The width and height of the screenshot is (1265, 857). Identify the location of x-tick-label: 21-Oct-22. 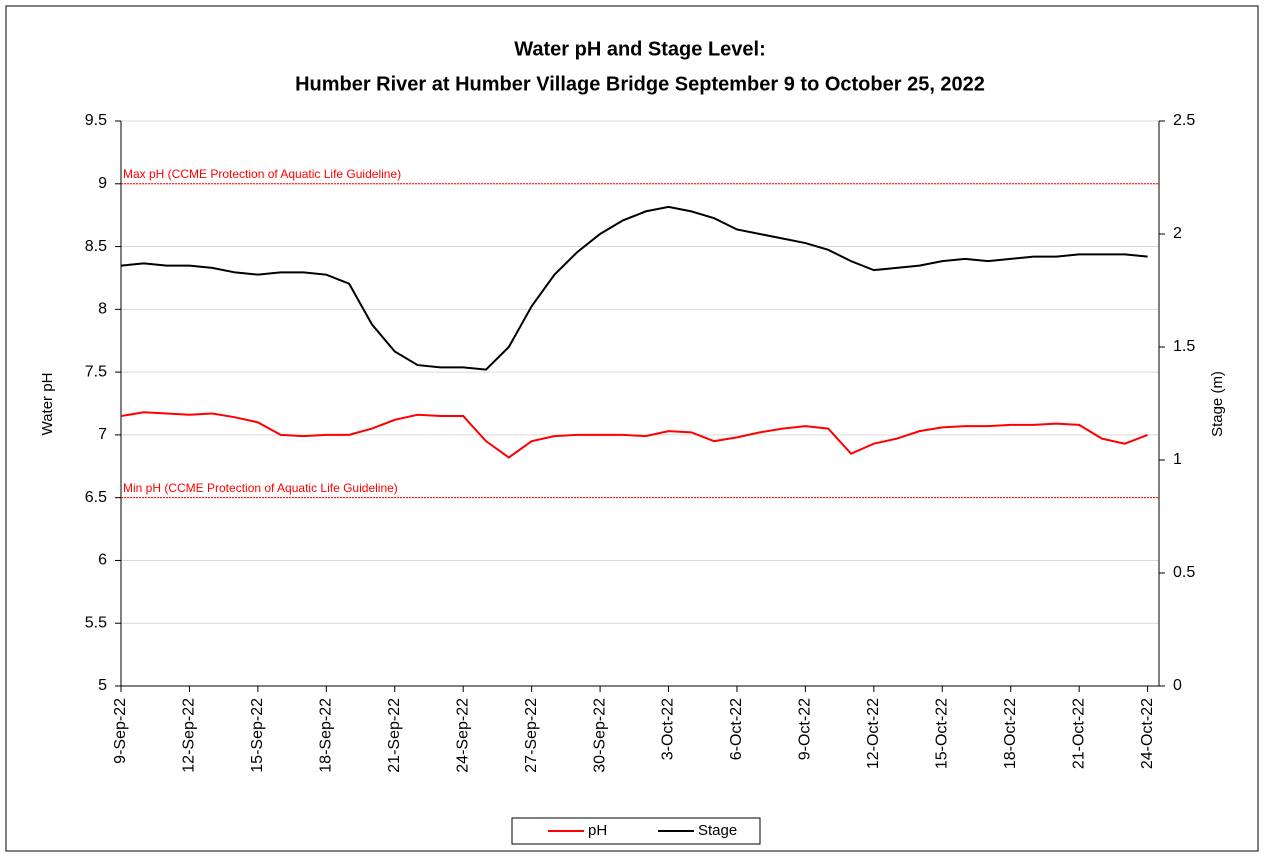
(1078, 733).